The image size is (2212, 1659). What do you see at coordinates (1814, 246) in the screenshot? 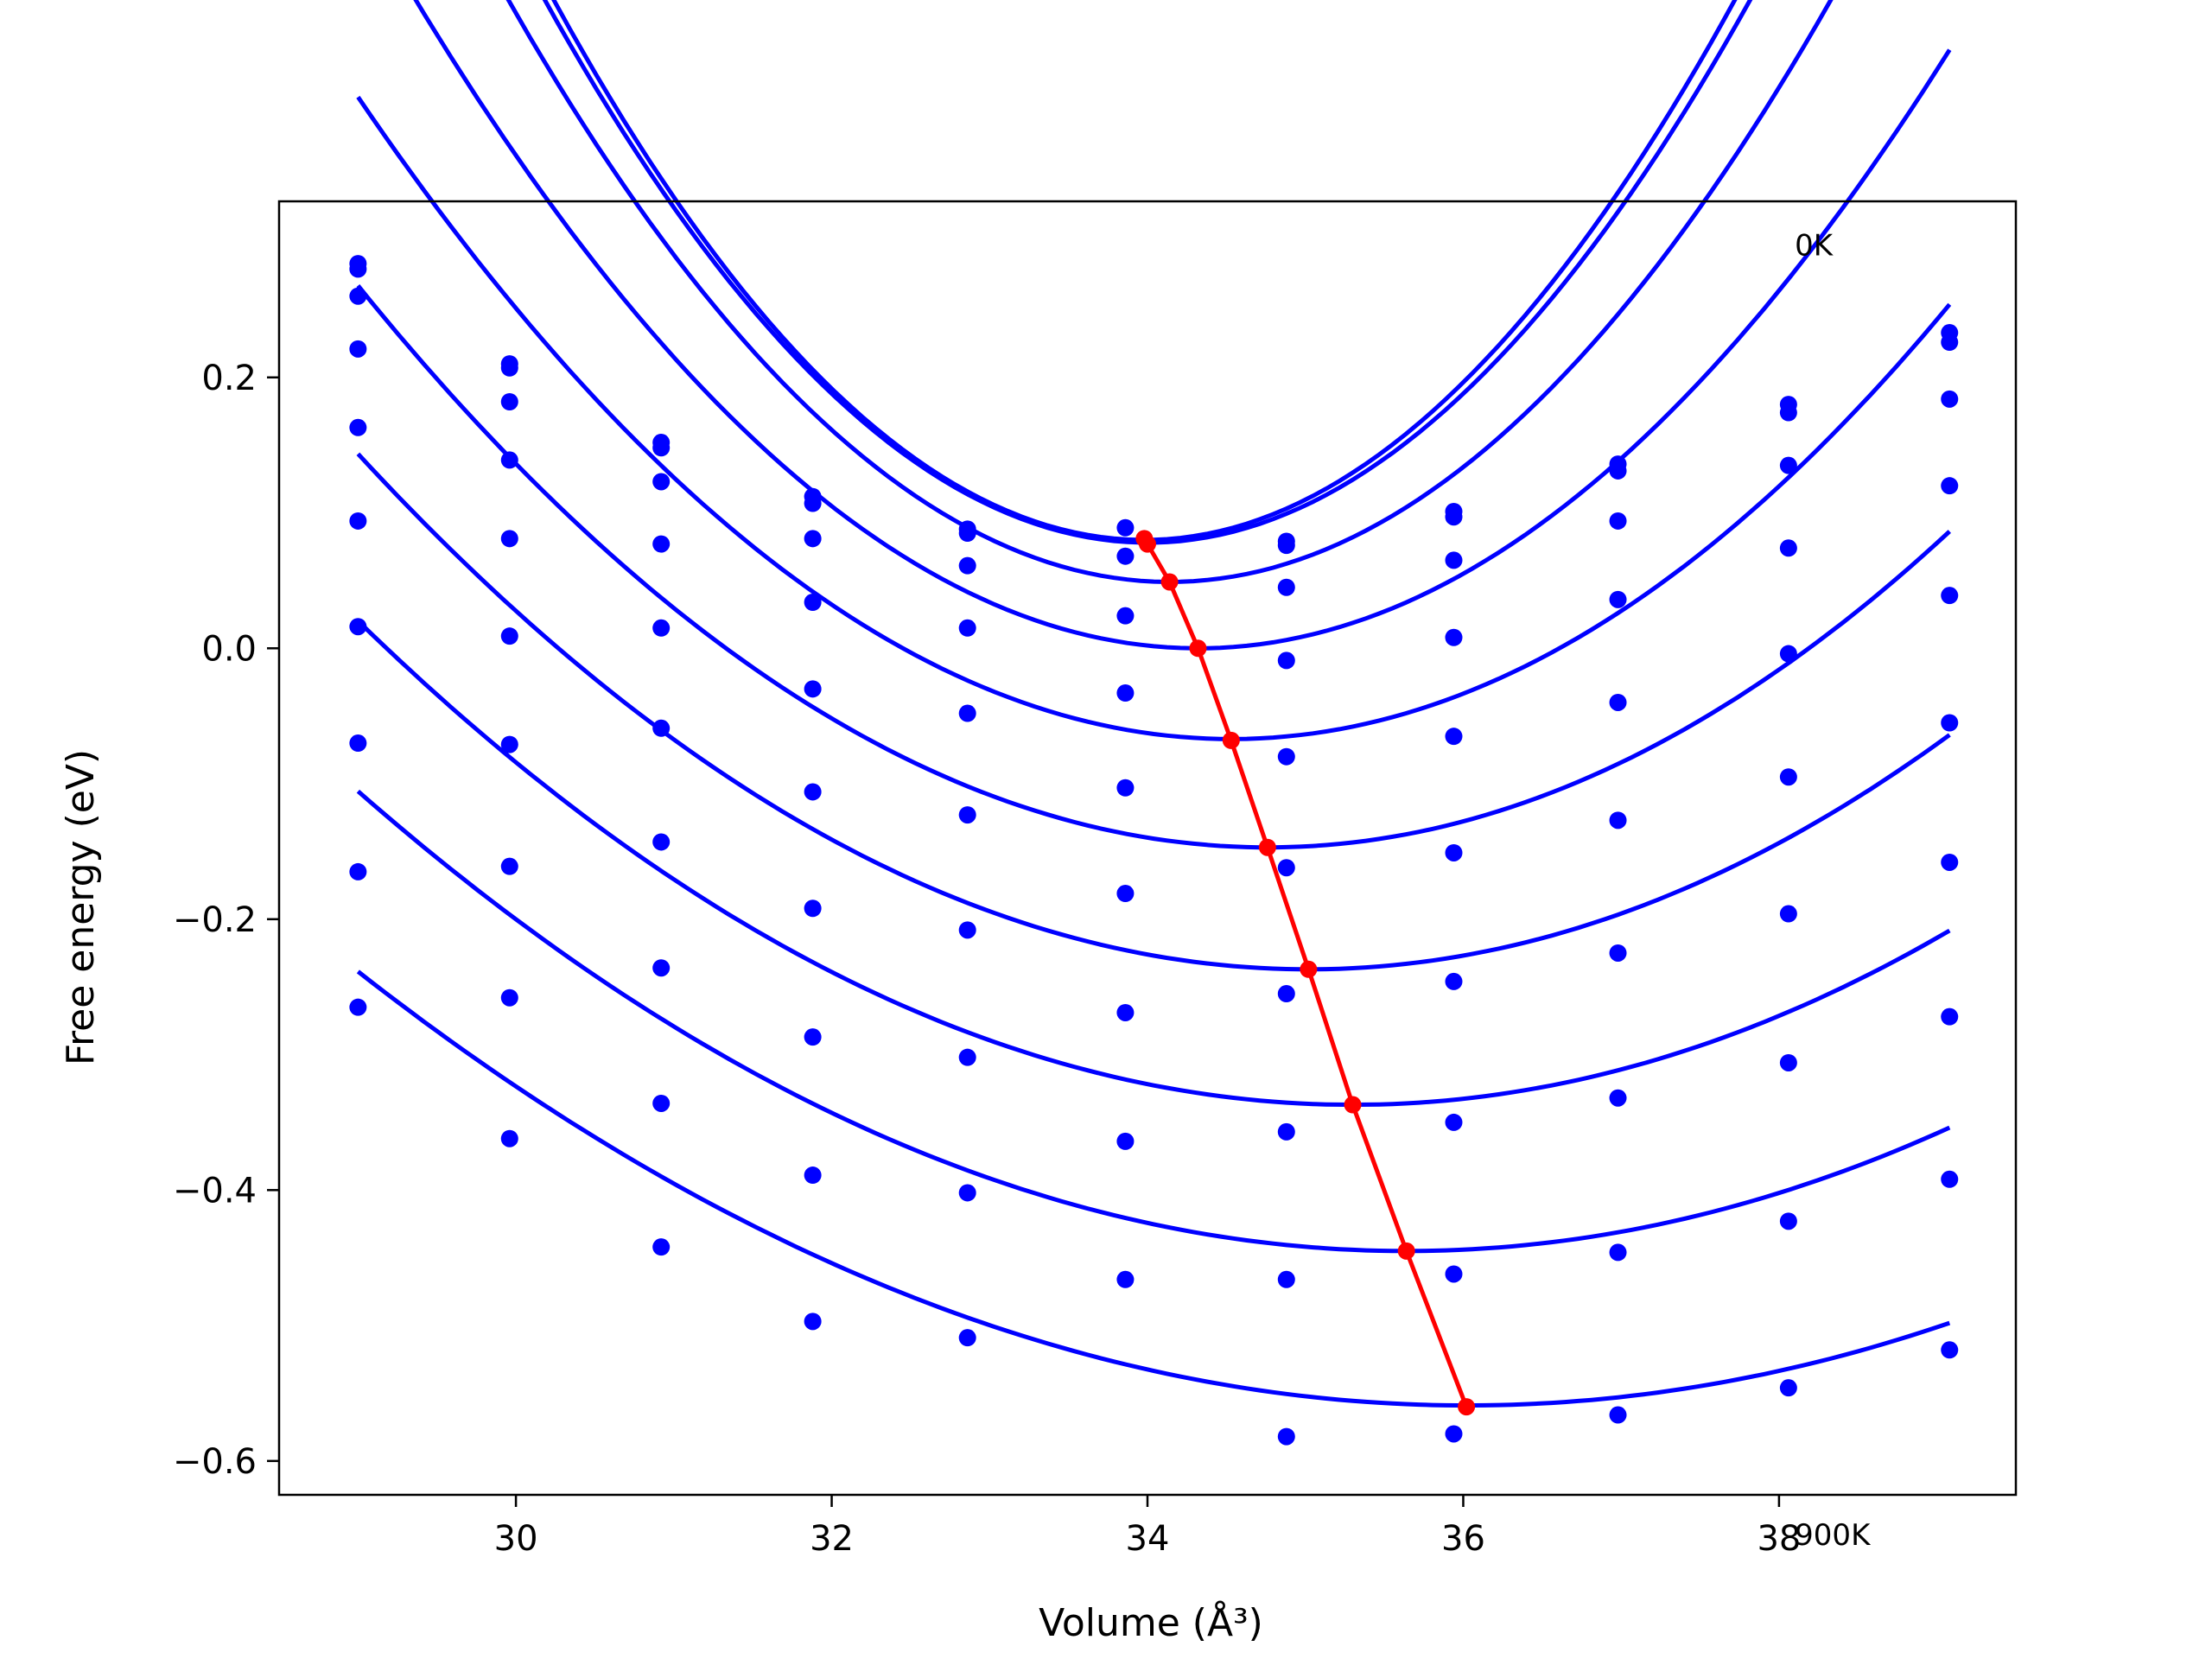
I see `temperature-annotation: 0K` at bounding box center [1814, 246].